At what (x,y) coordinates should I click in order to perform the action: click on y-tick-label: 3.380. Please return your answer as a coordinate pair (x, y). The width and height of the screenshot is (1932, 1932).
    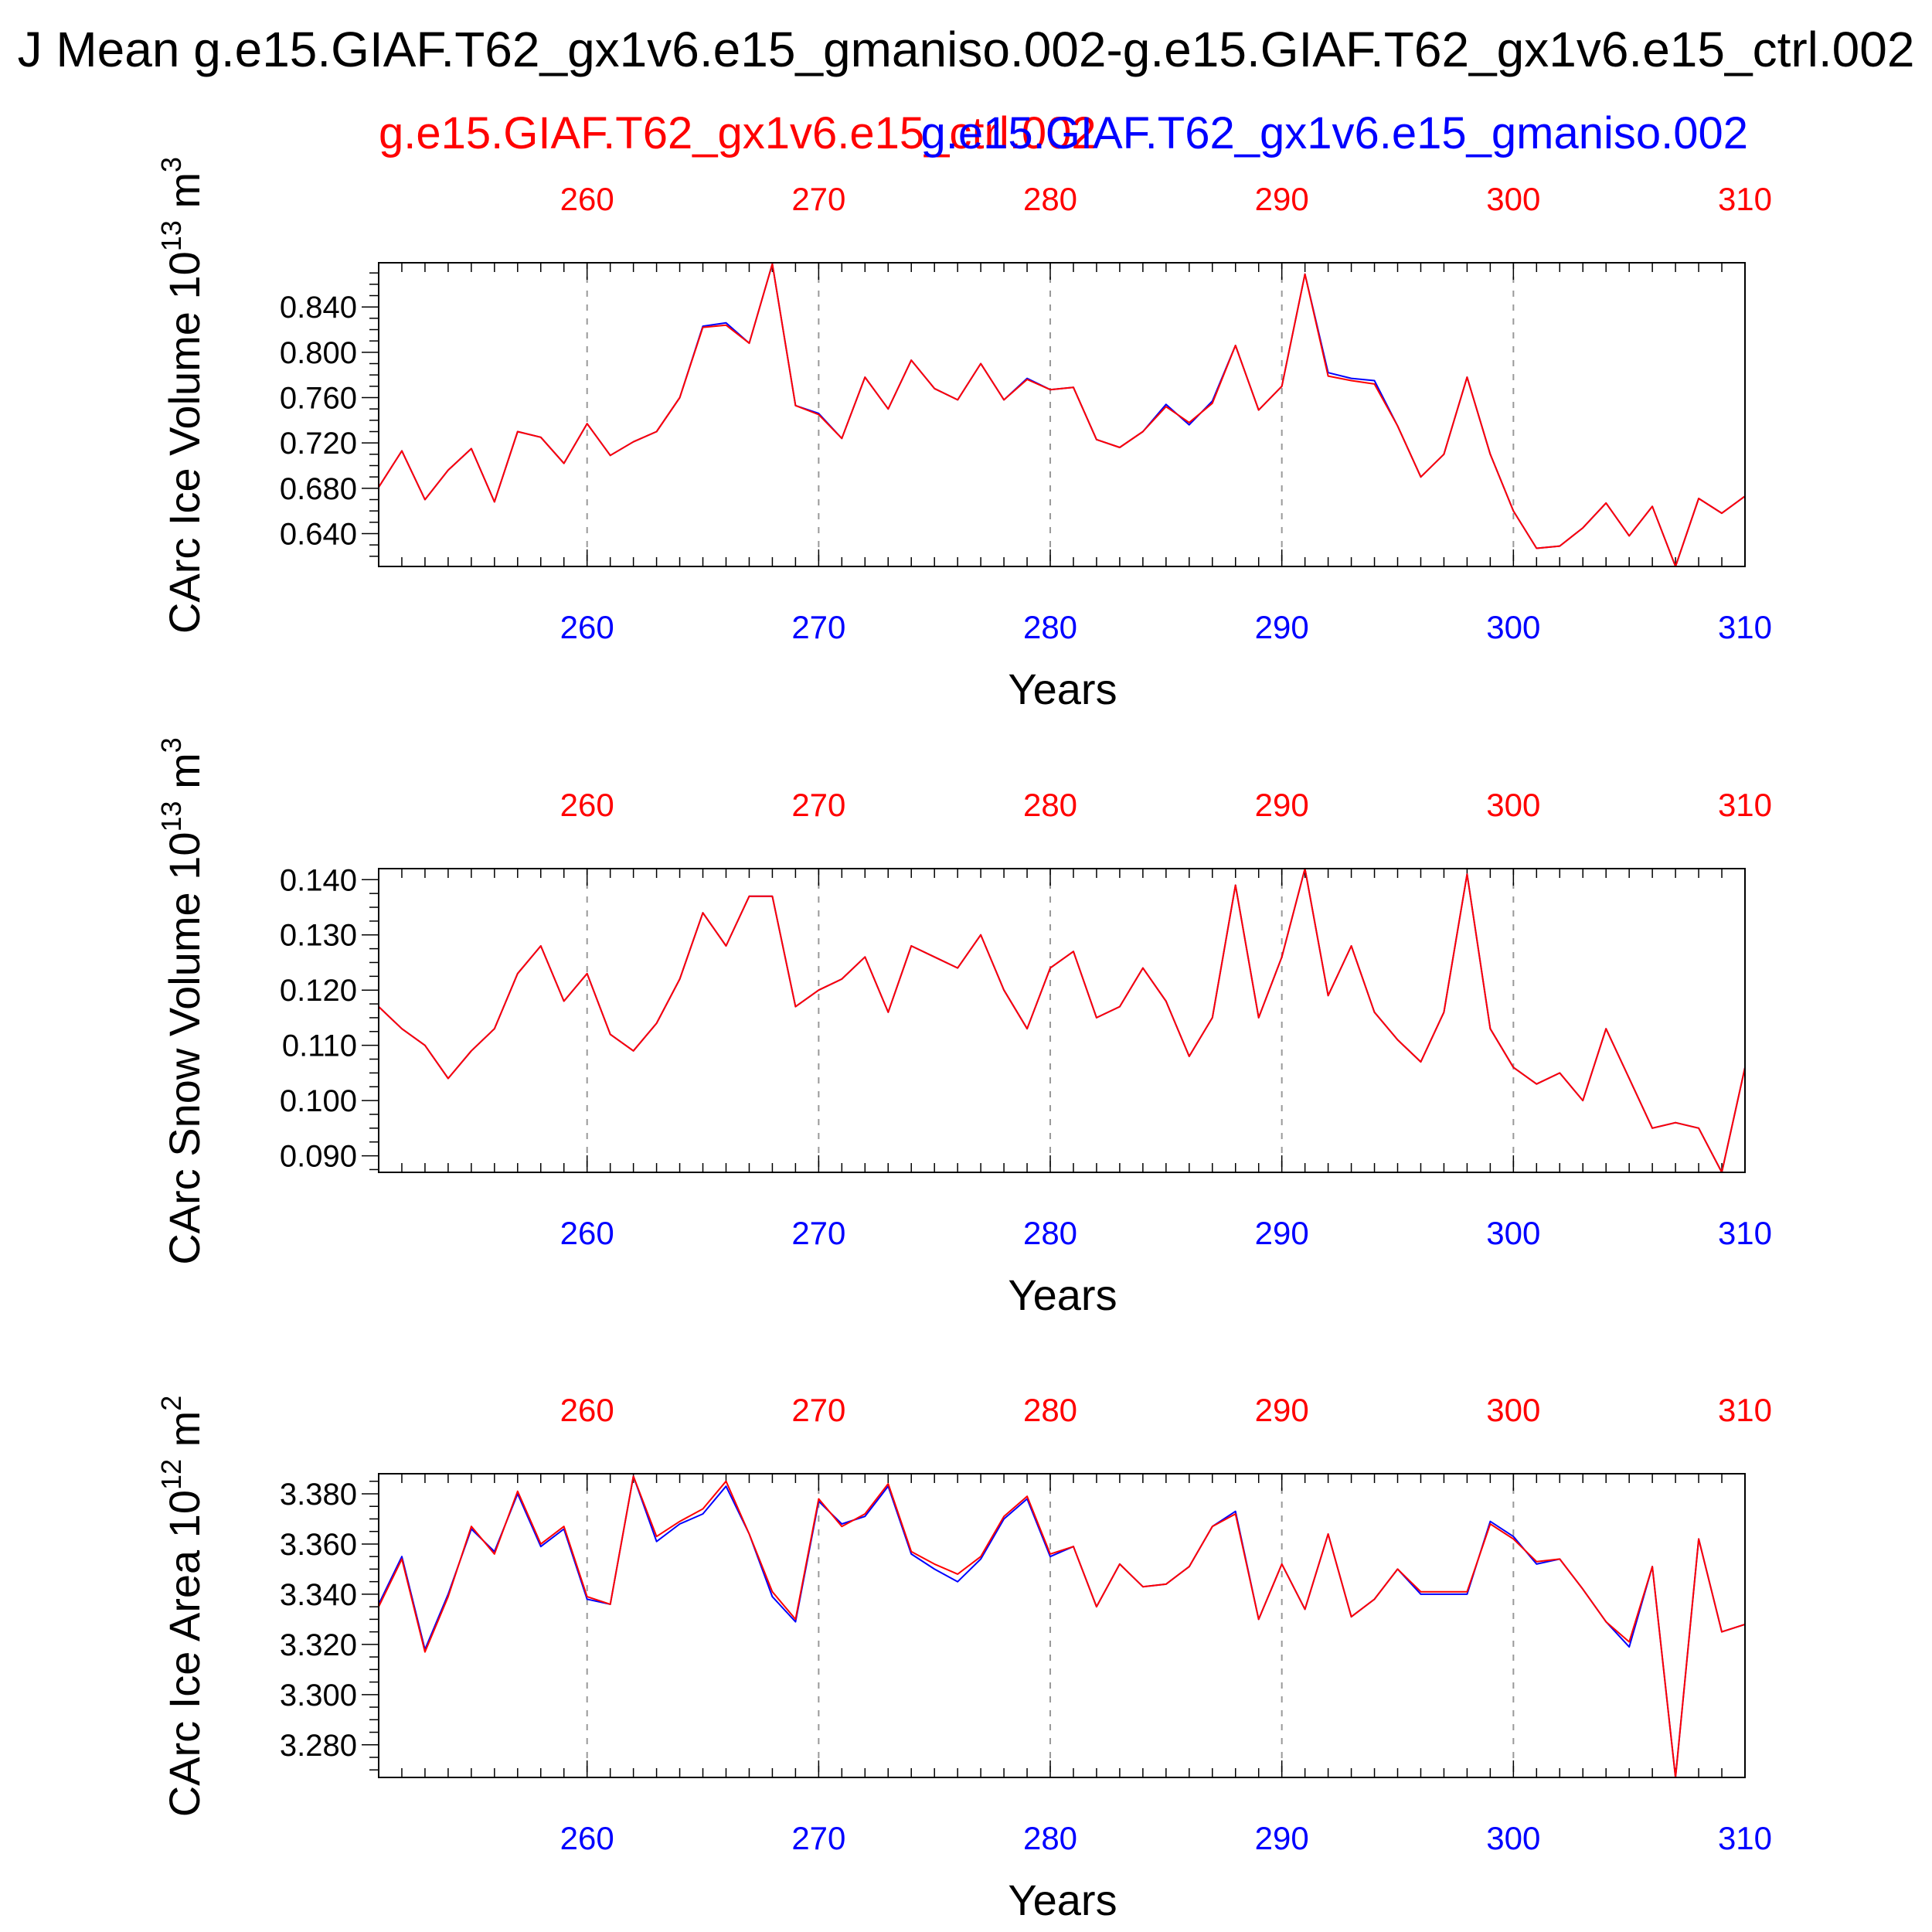
    Looking at the image, I should click on (319, 1495).